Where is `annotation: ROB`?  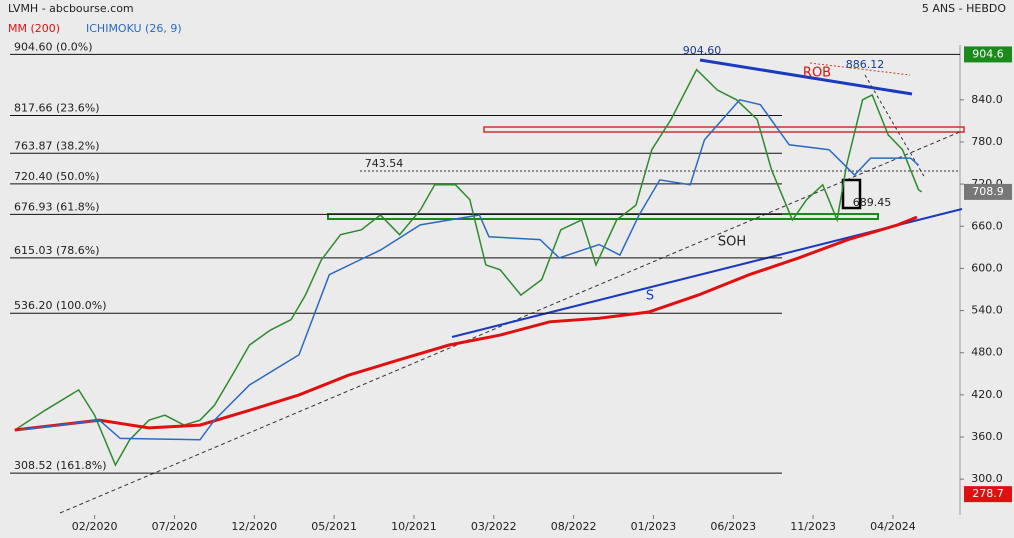
annotation: ROB is located at coordinates (817, 73).